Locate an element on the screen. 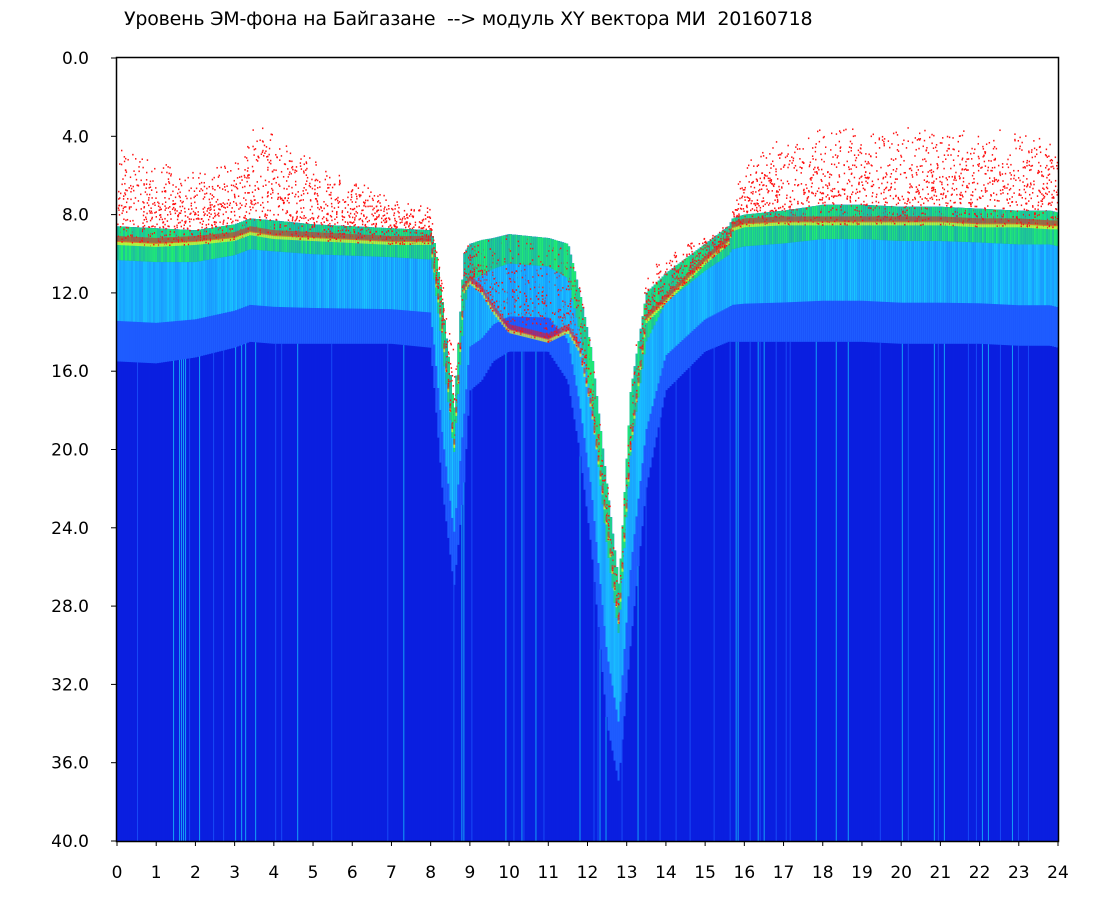 This screenshot has height=900, width=1096. y-tick-label: 36.0 is located at coordinates (70, 764).